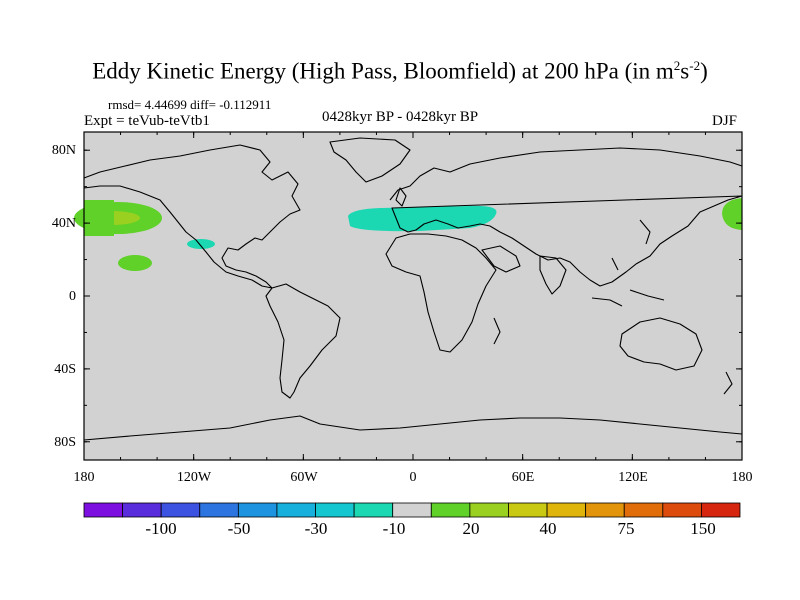 Image resolution: width=800 pixels, height=600 pixels. What do you see at coordinates (135, 263) in the screenshot?
I see `positive-anomaly-subtropical-pacific` at bounding box center [135, 263].